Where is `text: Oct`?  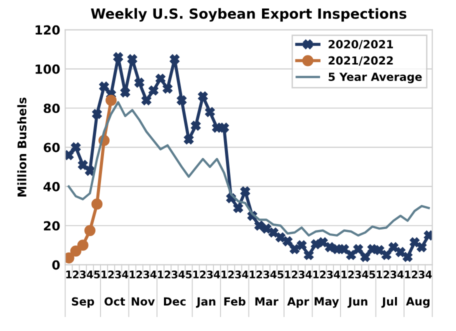
text: Oct is located at coordinates (115, 301).